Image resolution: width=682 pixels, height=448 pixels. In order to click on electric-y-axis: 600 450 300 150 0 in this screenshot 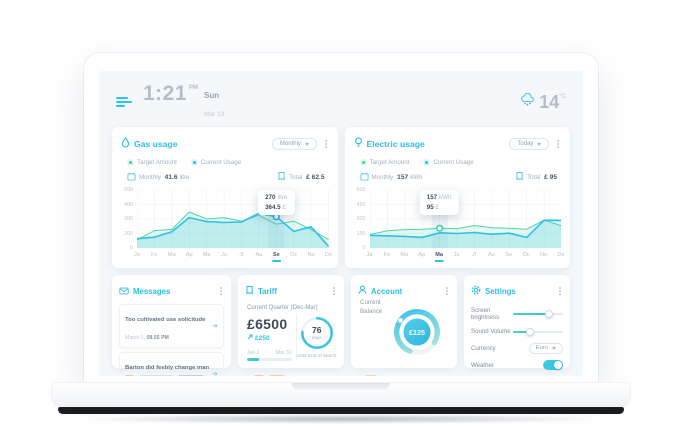, I will do `click(361, 219)`.